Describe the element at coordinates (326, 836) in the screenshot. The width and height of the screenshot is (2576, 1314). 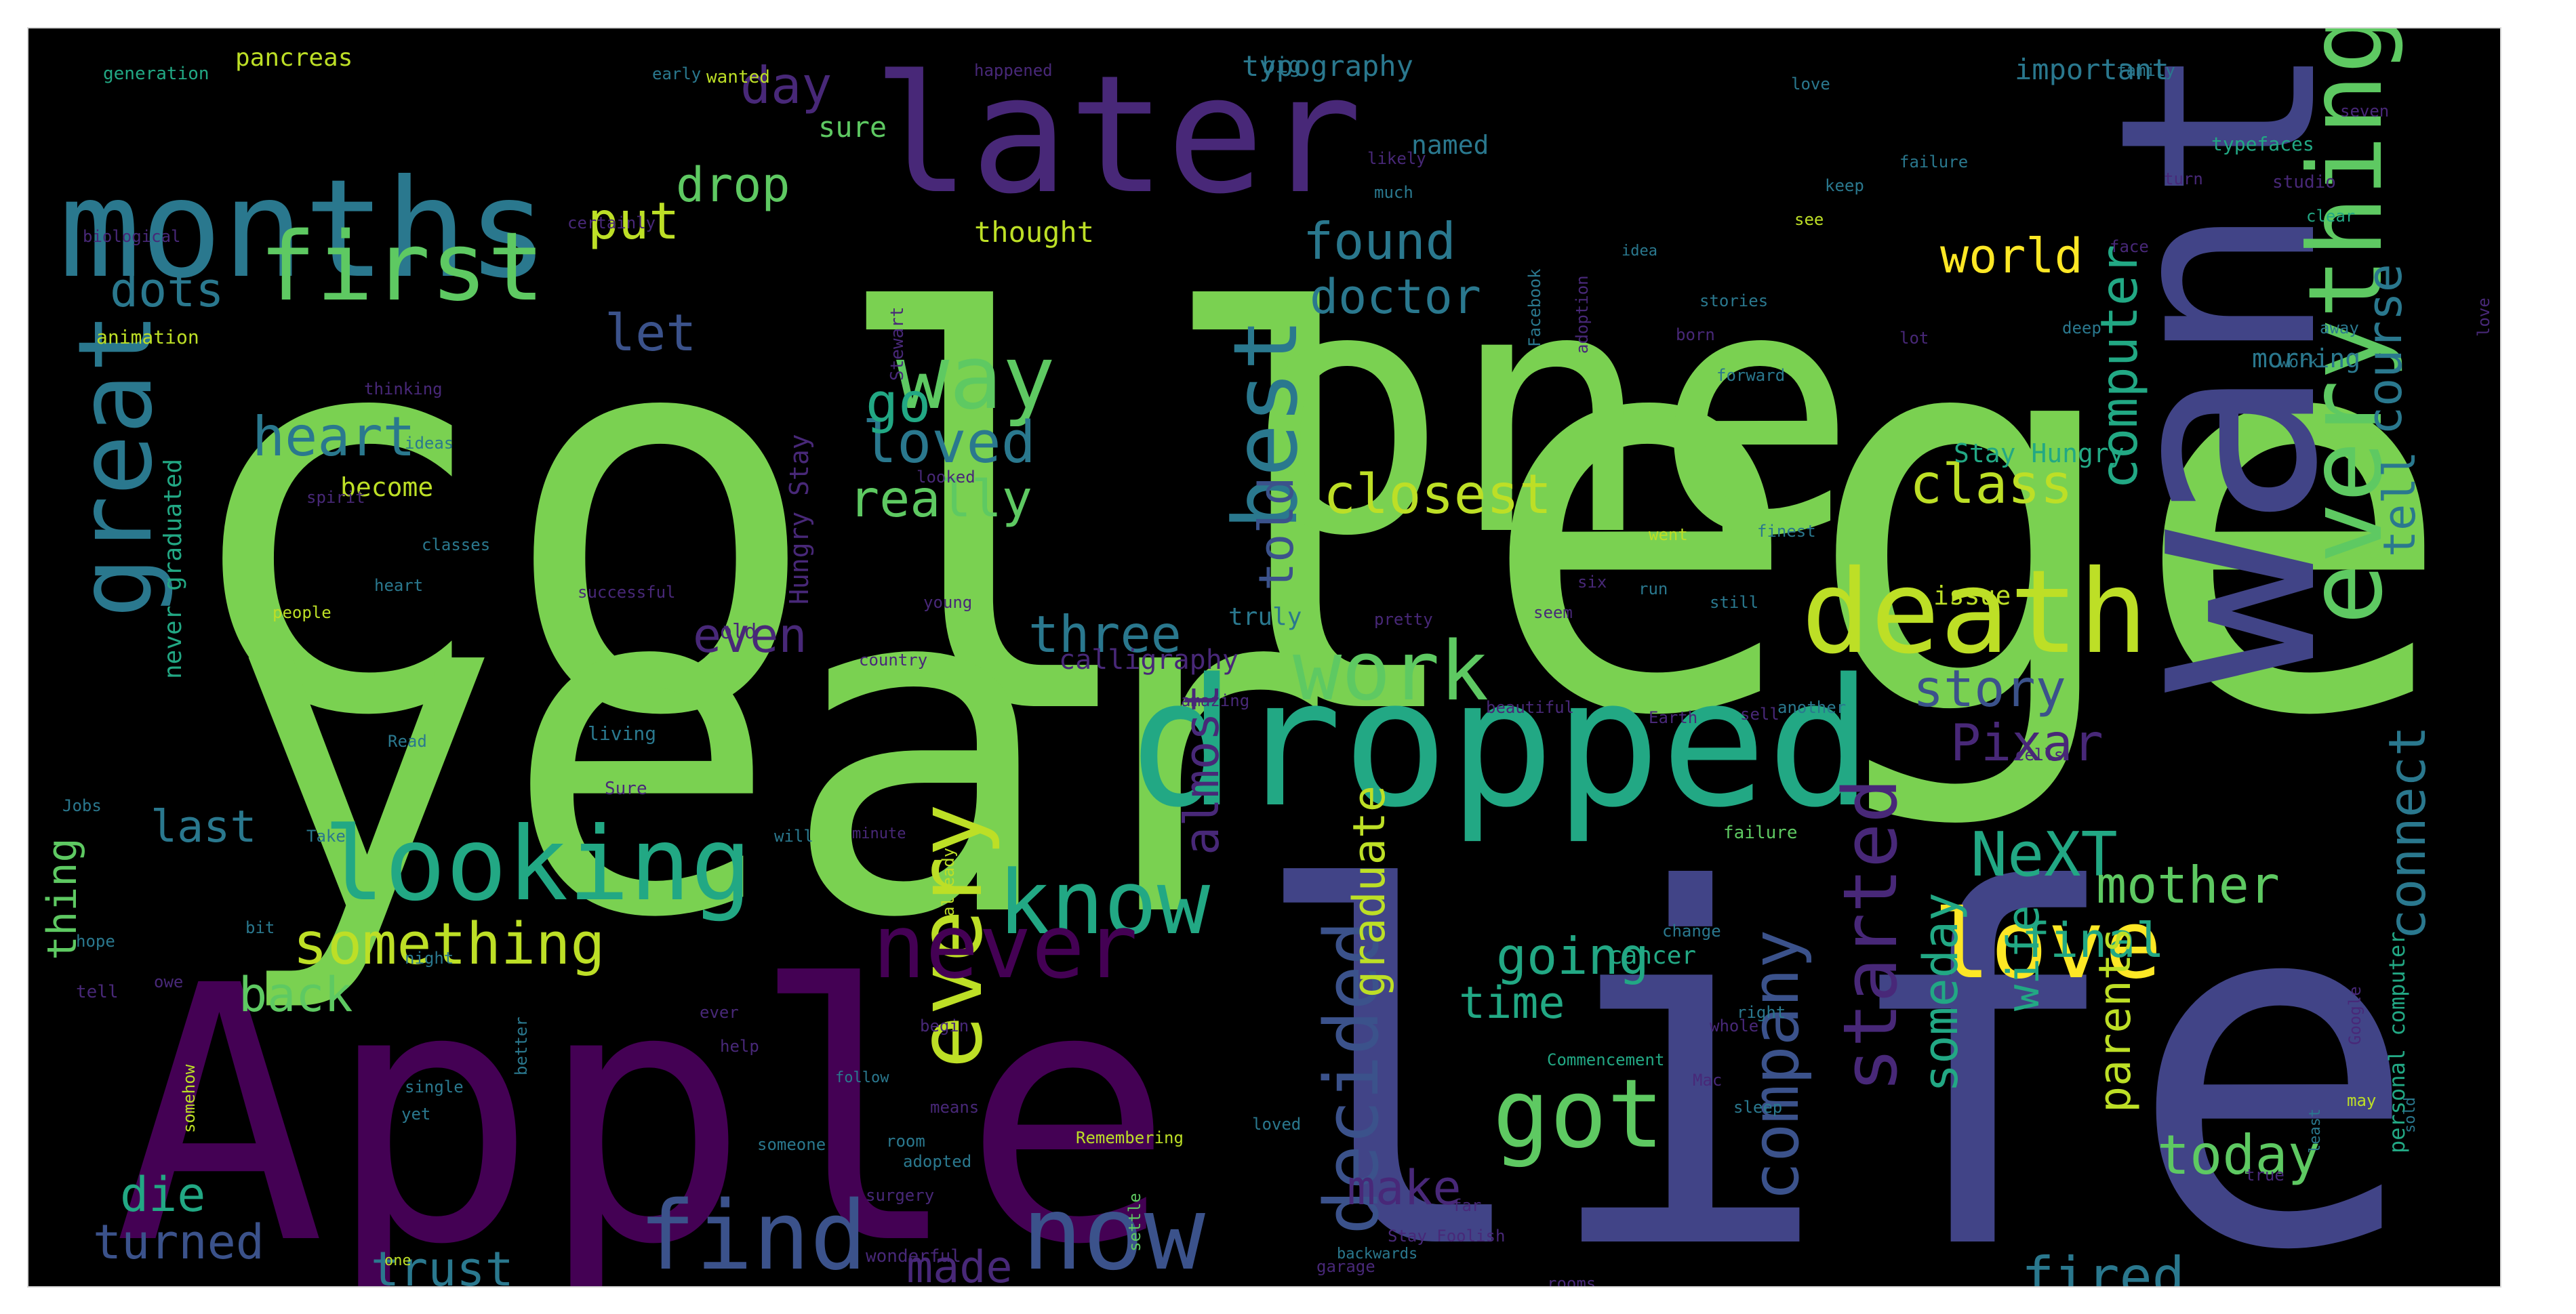
I see `word-take: Take` at that location.